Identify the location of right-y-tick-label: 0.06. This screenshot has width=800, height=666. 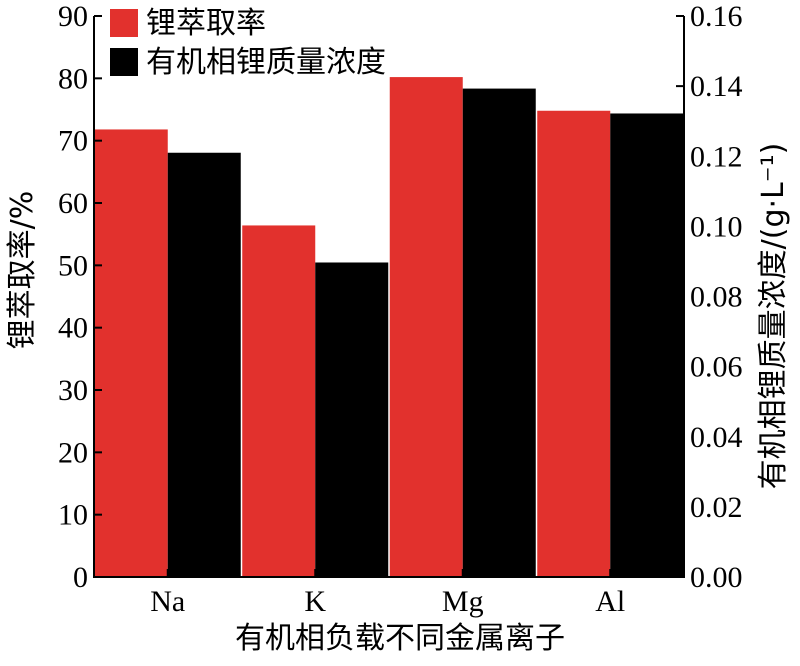
(716, 367).